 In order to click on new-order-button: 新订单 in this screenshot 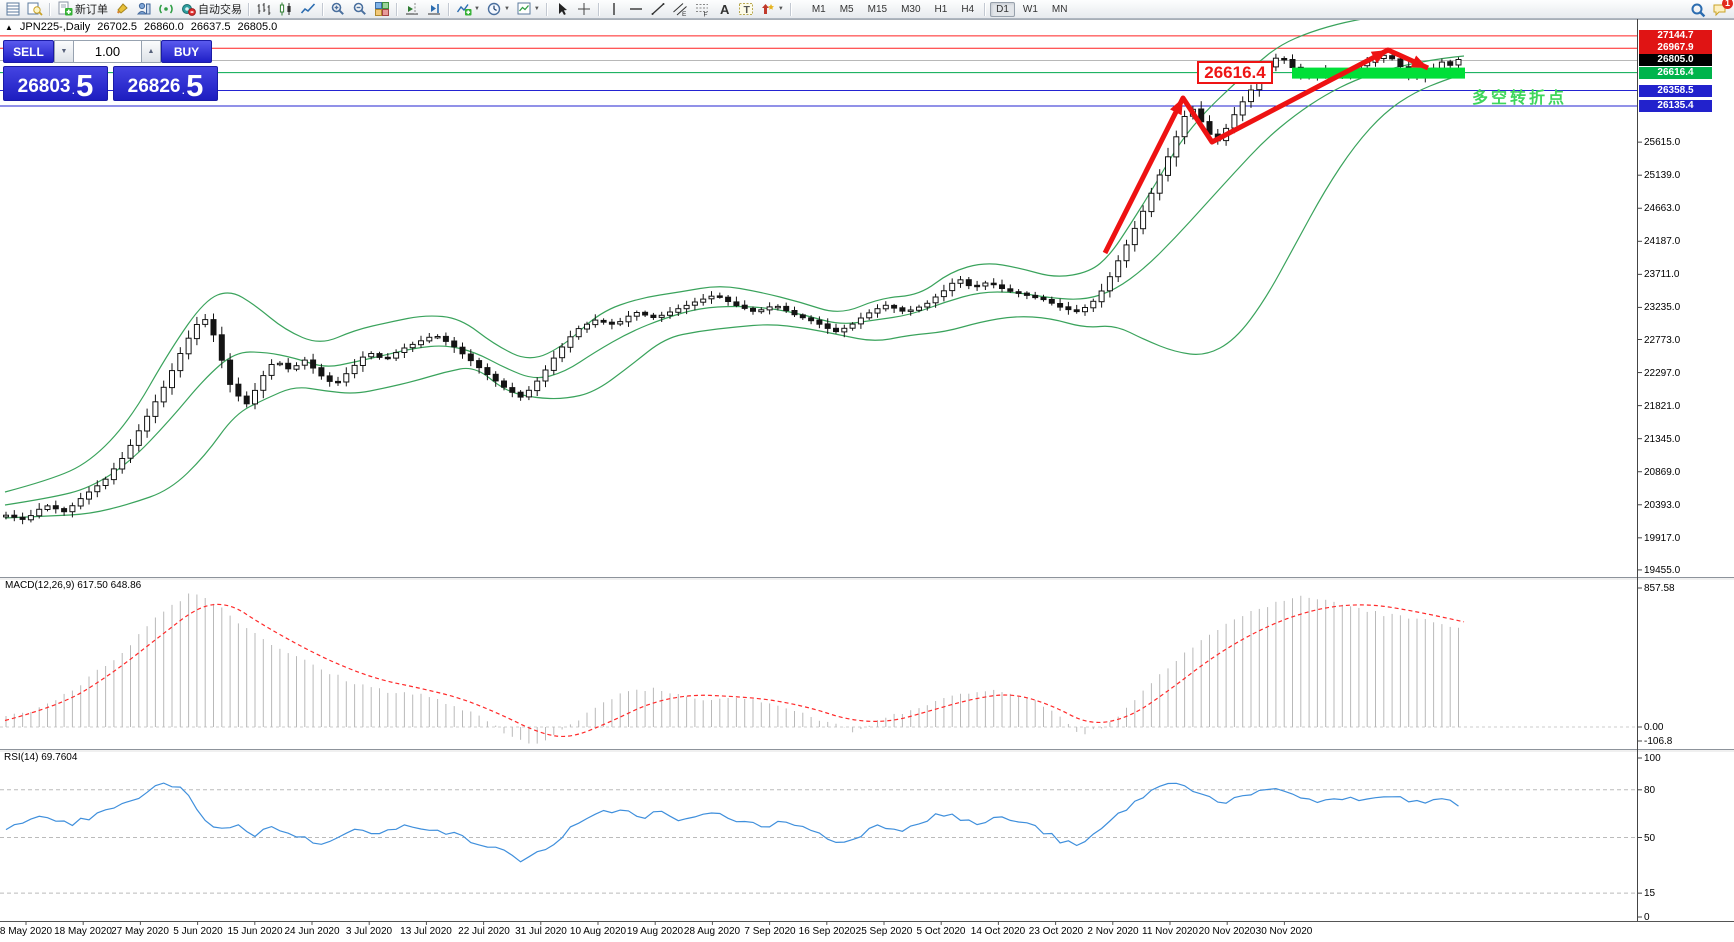, I will do `click(82, 9)`.